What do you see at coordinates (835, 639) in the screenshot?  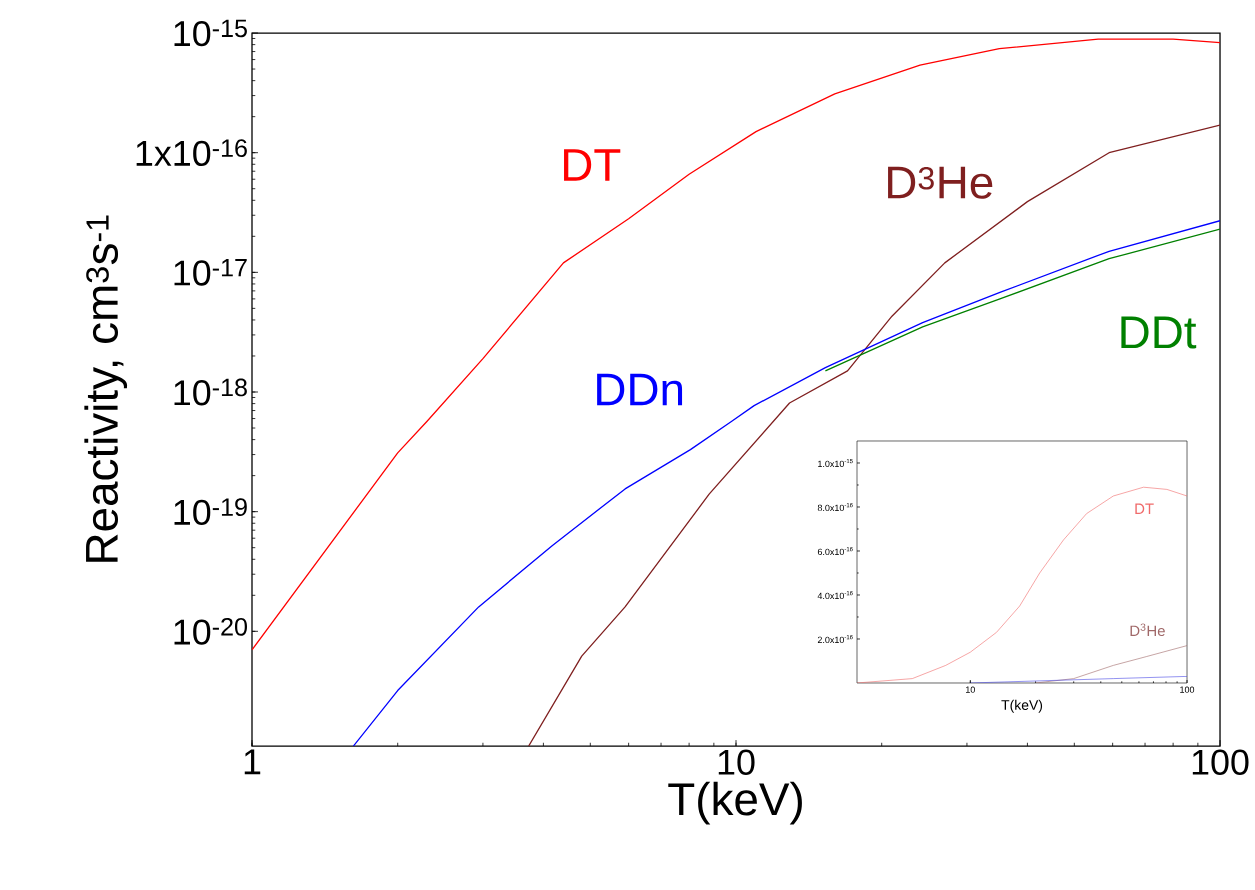 I see `y-tick-label: 2.0x10$^{-16}$` at bounding box center [835, 639].